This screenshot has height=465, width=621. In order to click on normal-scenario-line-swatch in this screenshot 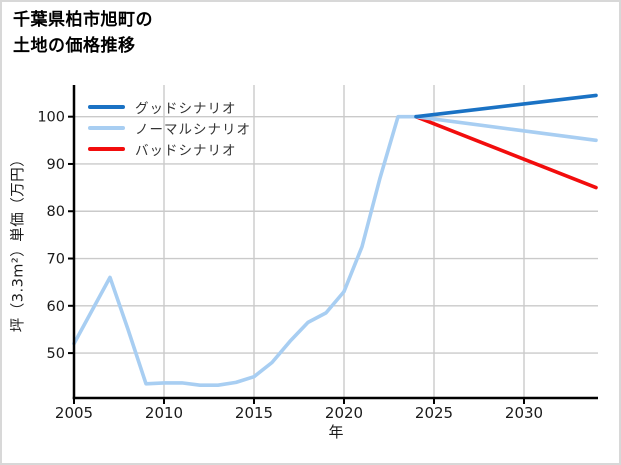, I will do `click(106, 127)`.